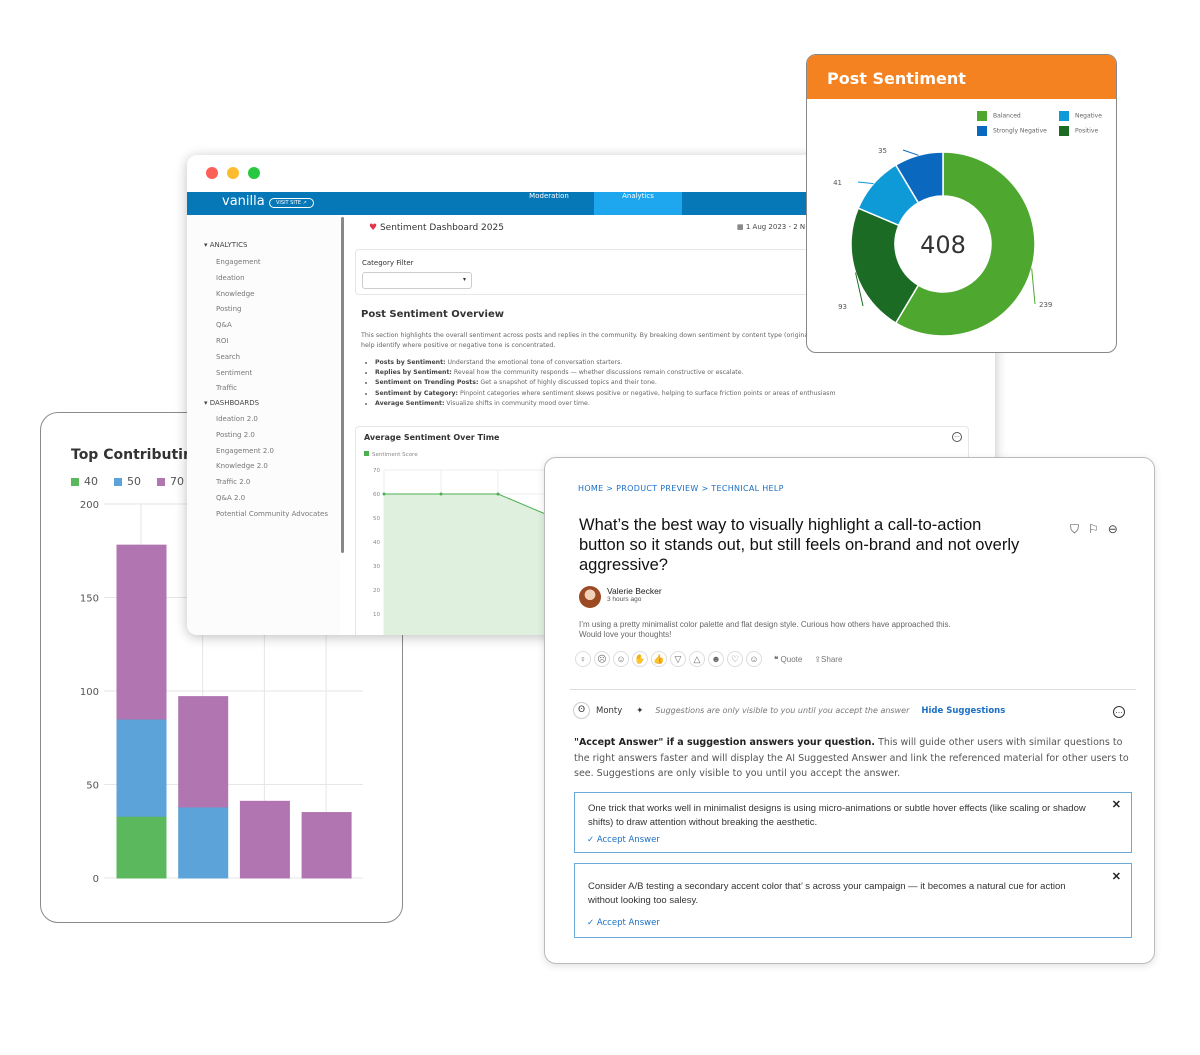  What do you see at coordinates (999, 116) in the screenshot?
I see `legend-item: Balanced` at bounding box center [999, 116].